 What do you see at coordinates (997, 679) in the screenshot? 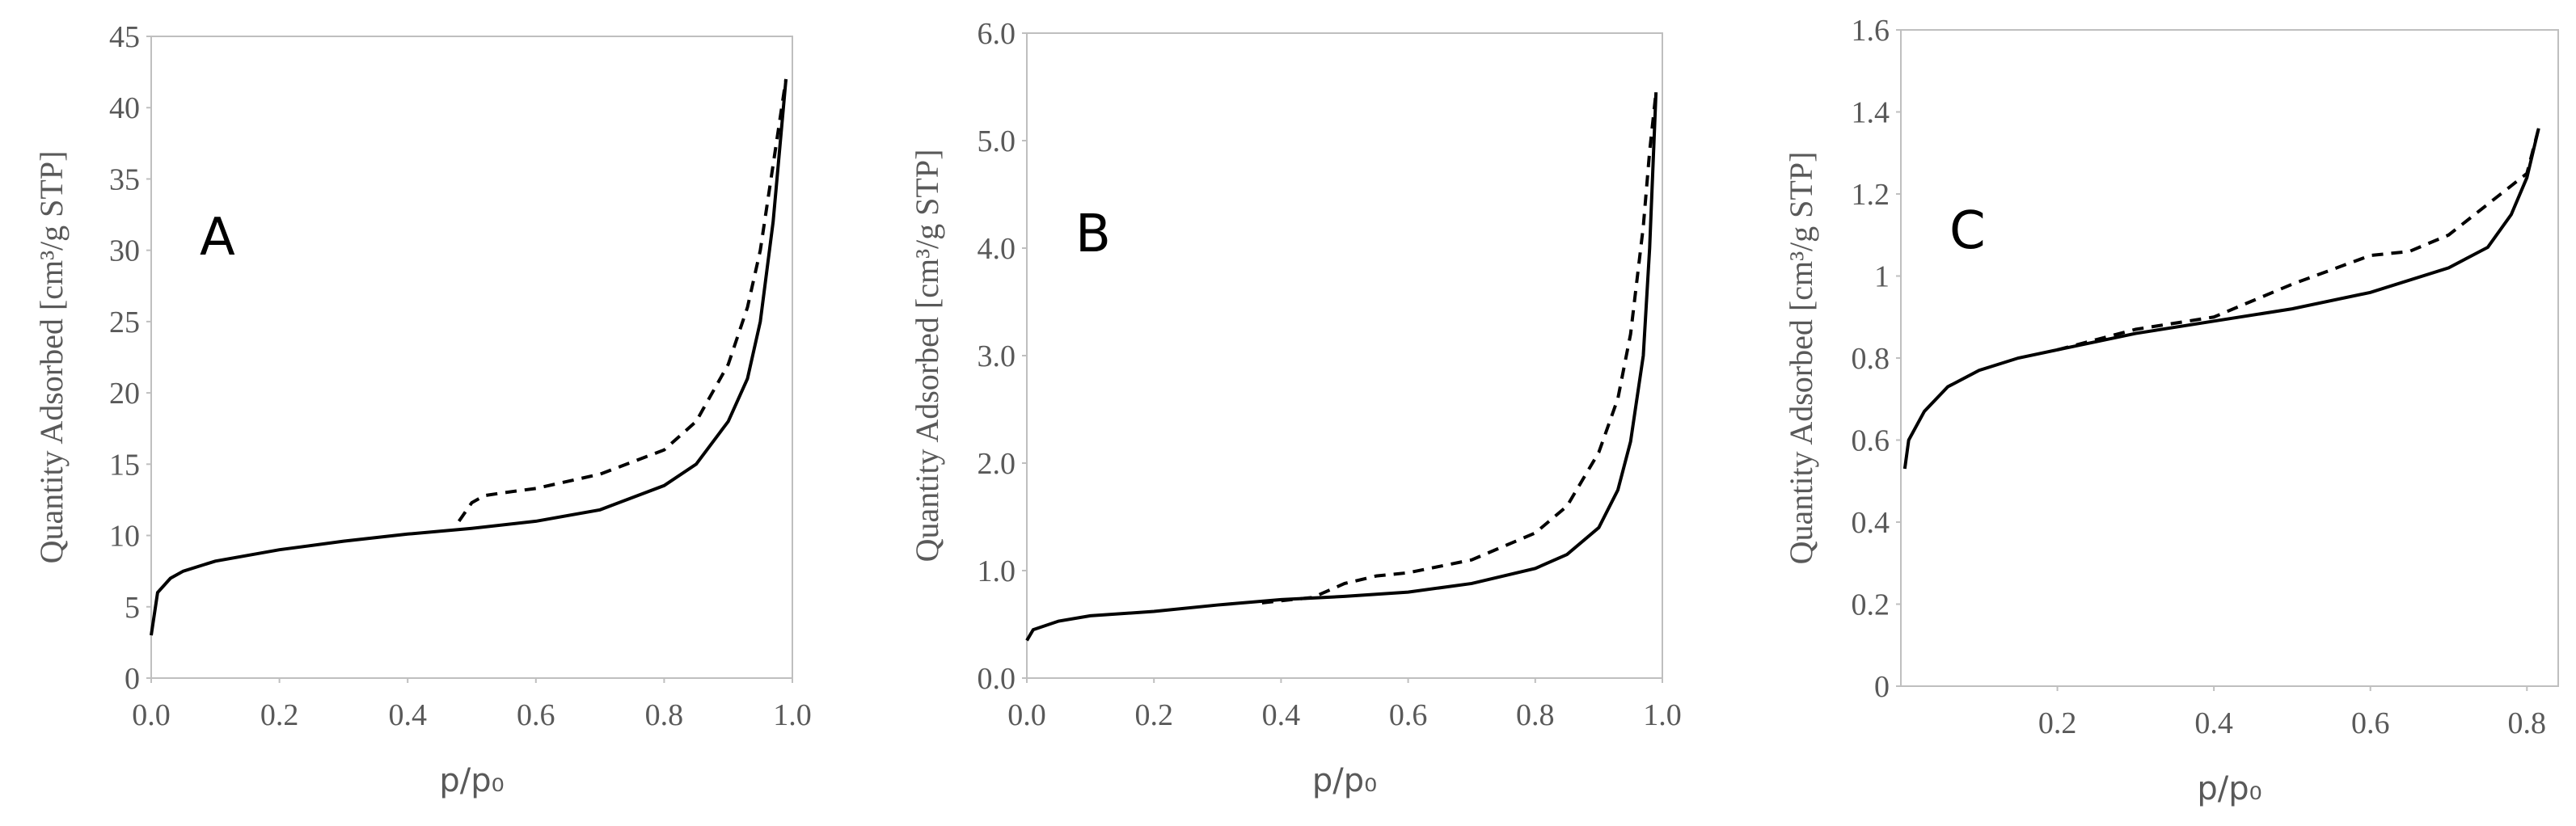
I see `y-tick-label: 0.0` at bounding box center [997, 679].